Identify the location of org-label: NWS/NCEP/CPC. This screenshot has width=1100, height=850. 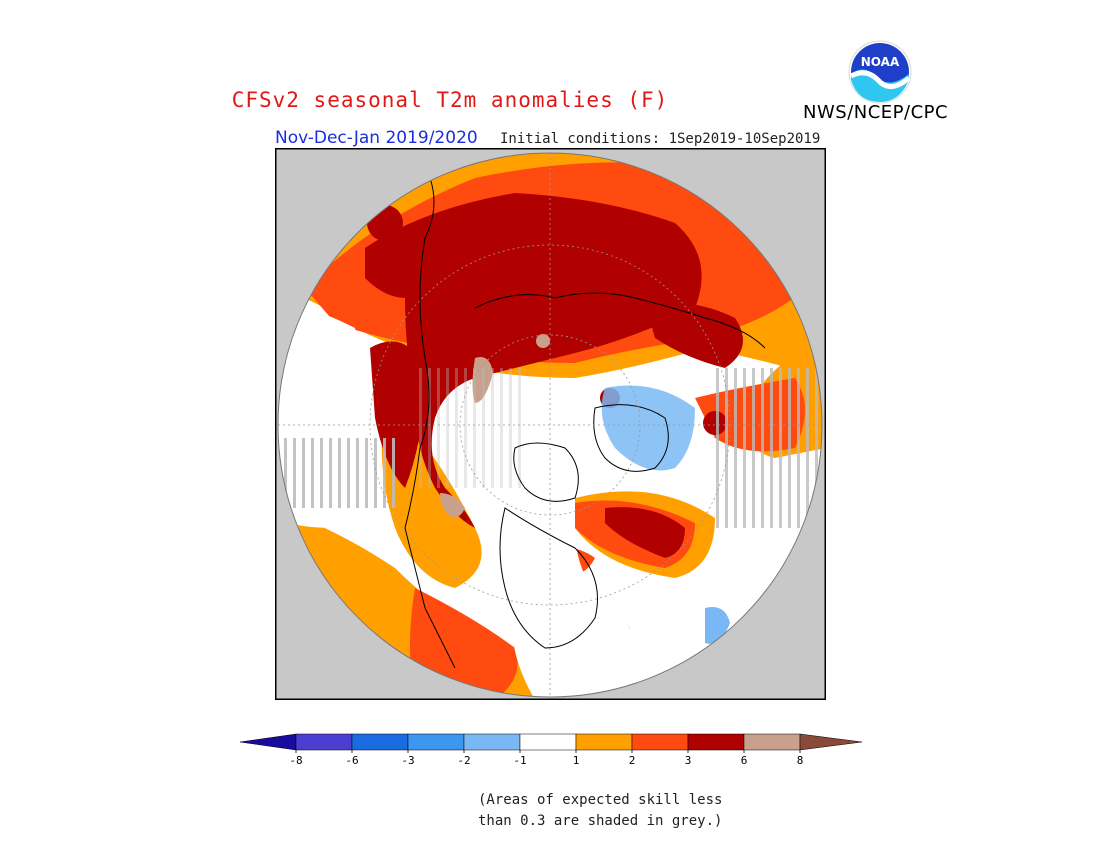
(876, 112).